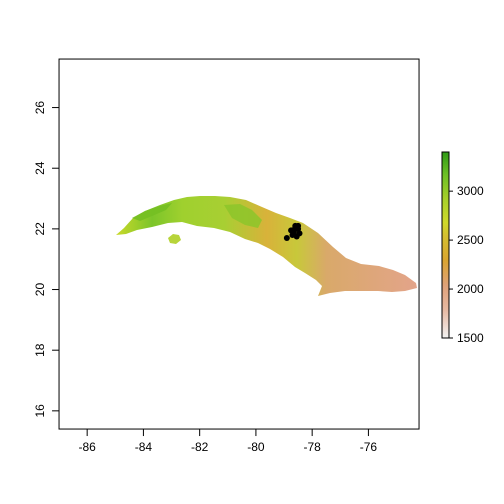  What do you see at coordinates (462, 248) in the screenshot?
I see `color-legend: 1500 2000 2500 3000` at bounding box center [462, 248].